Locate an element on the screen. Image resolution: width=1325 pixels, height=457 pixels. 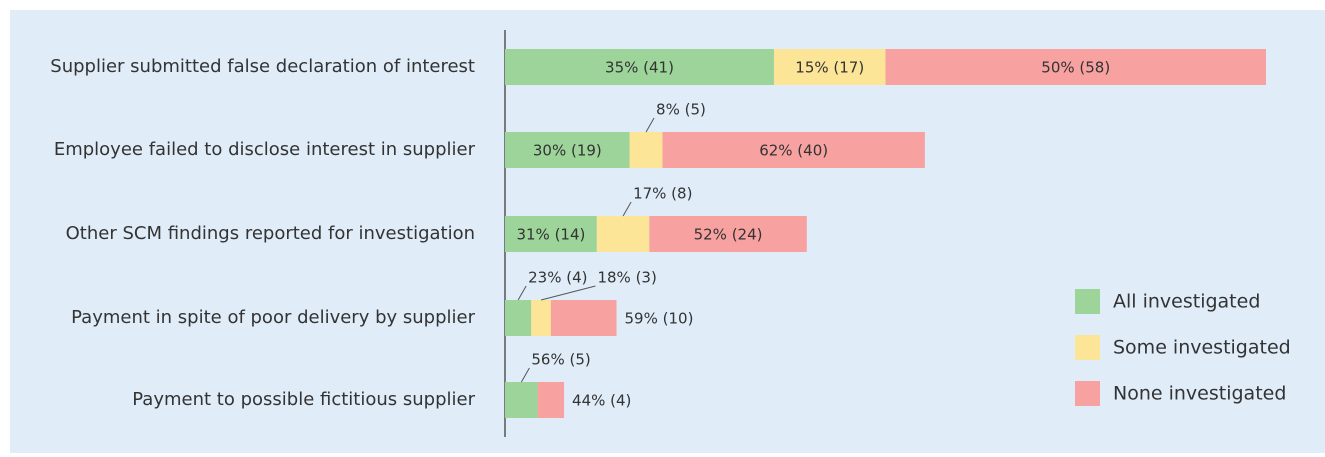
category-label: Payment to possible fictitious supplier is located at coordinates (303, 399).